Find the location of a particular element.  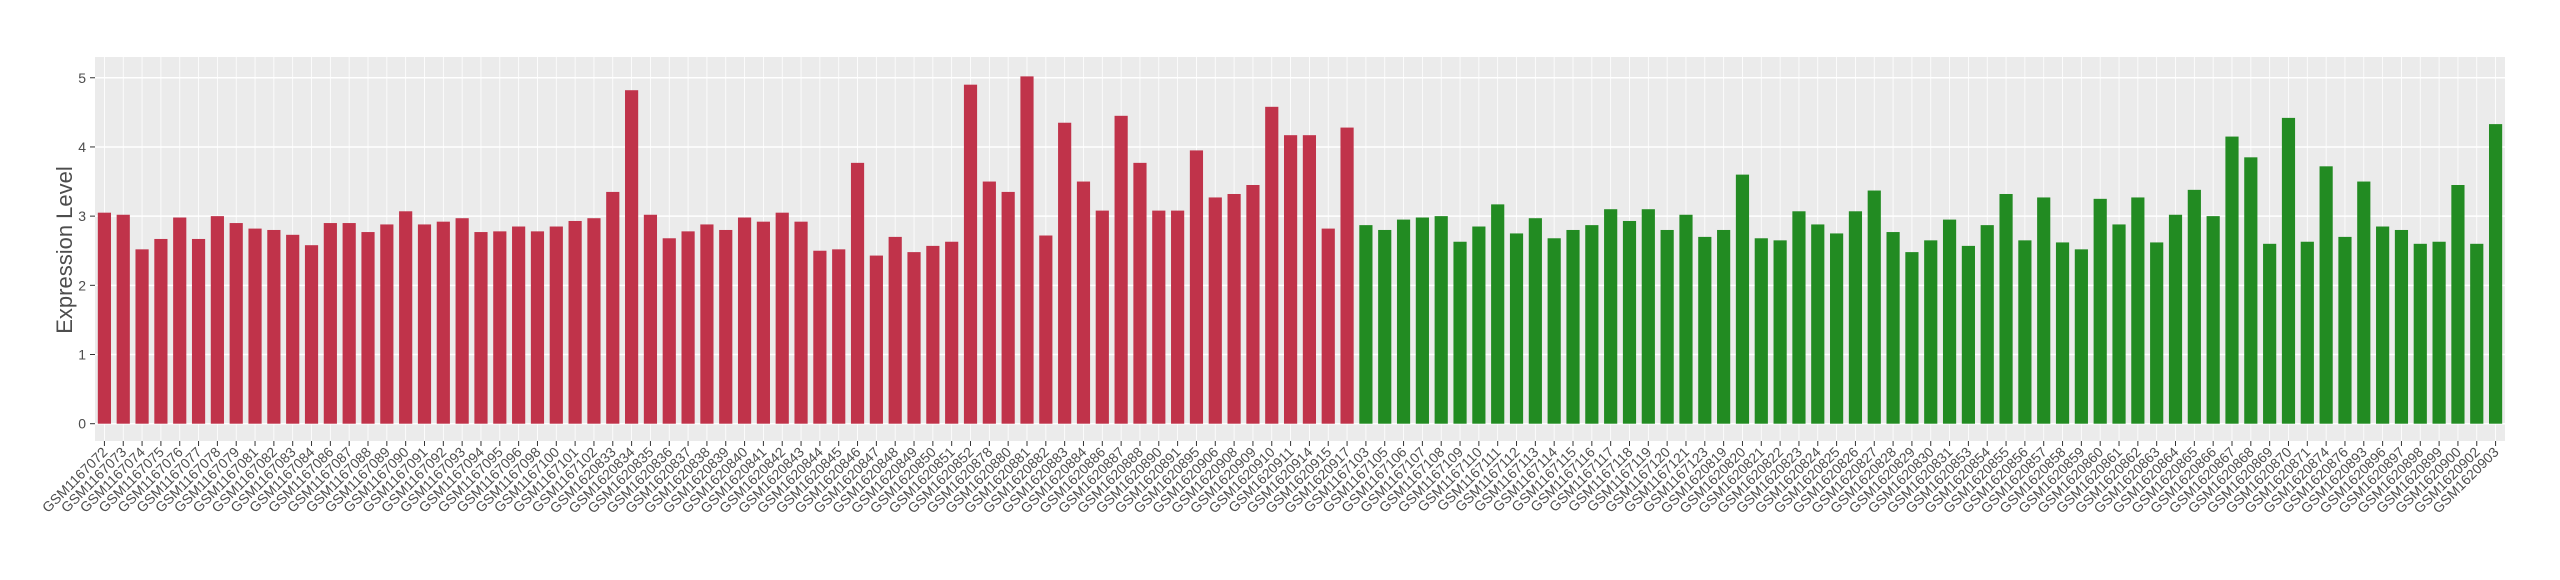

y-tick-label: 1 is located at coordinates (82, 355).